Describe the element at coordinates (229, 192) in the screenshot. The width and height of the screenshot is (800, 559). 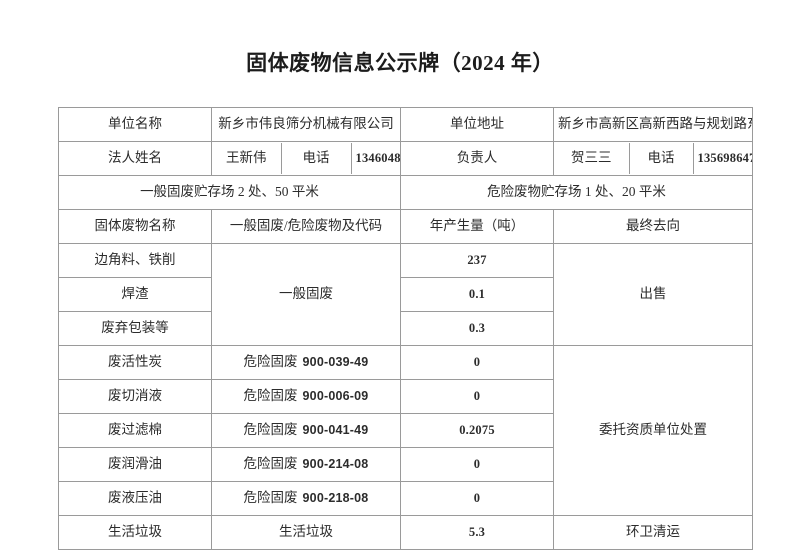
I see `storage-general: 一般固废贮存场 2 处、50 平米` at that location.